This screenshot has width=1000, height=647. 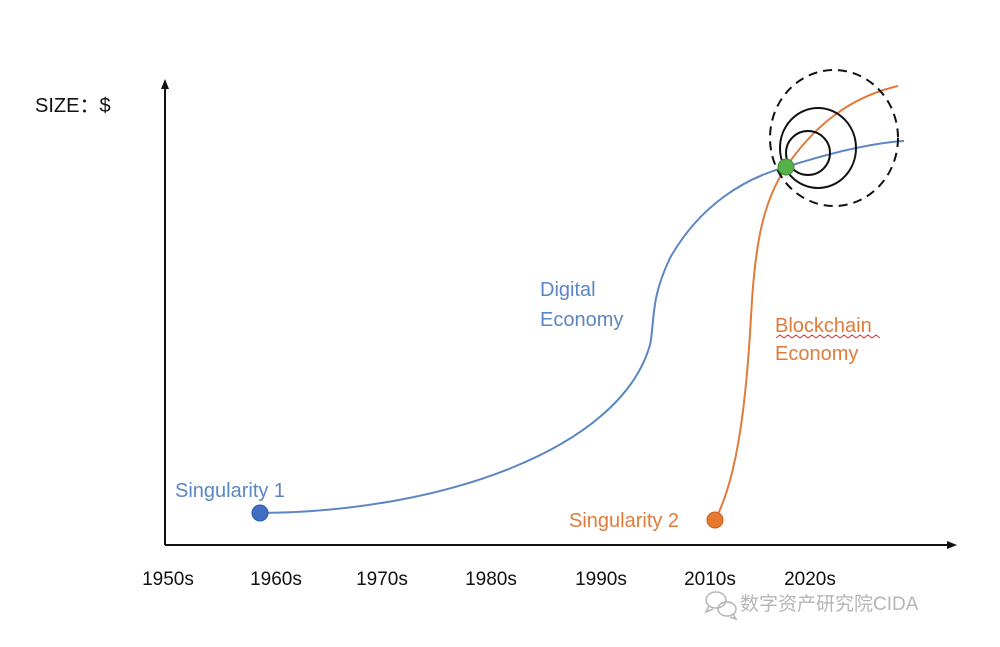 I want to click on digital-economy-label-line1: Digital, so click(x=568, y=290).